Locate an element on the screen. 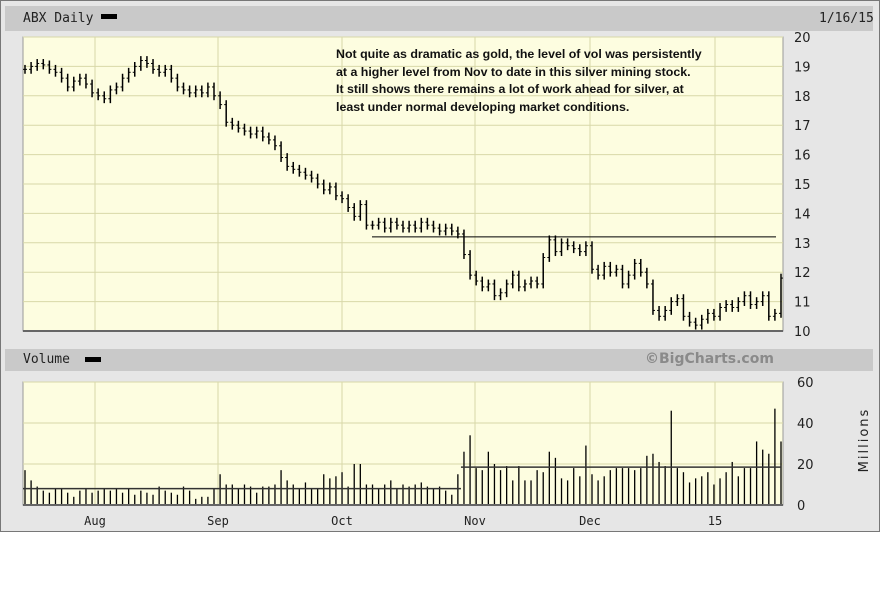 Image resolution: width=880 pixels, height=612 pixels. price-axis-label: 12 is located at coordinates (802, 273).